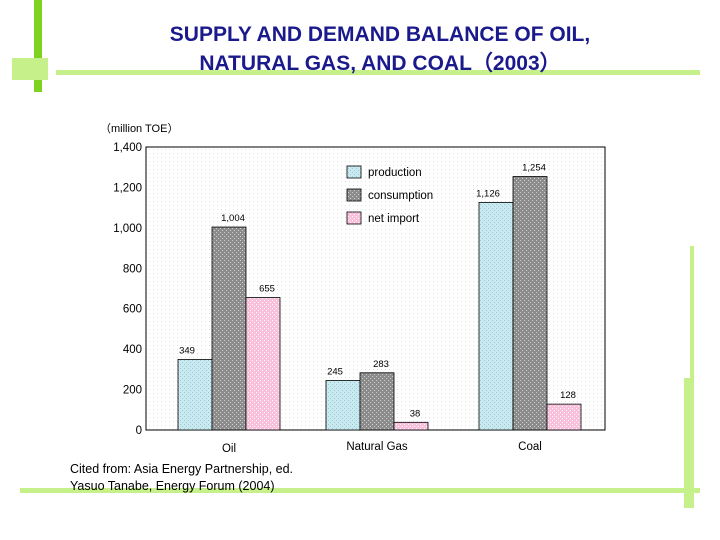  Describe the element at coordinates (360, 490) in the screenshot. I see `accent-bar-bottom` at that location.